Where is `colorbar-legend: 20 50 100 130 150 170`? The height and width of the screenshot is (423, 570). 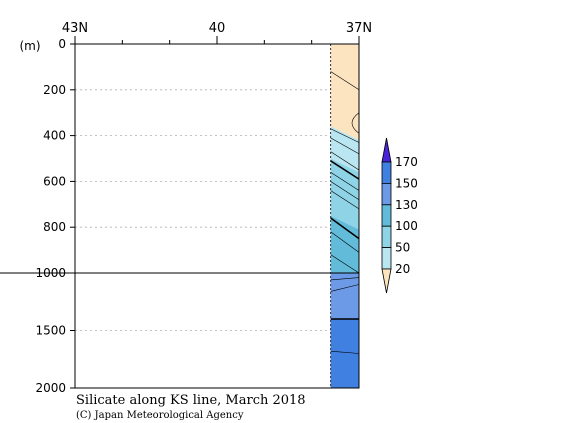
colorbar-legend: 20 50 100 130 150 170 is located at coordinates (399, 215).